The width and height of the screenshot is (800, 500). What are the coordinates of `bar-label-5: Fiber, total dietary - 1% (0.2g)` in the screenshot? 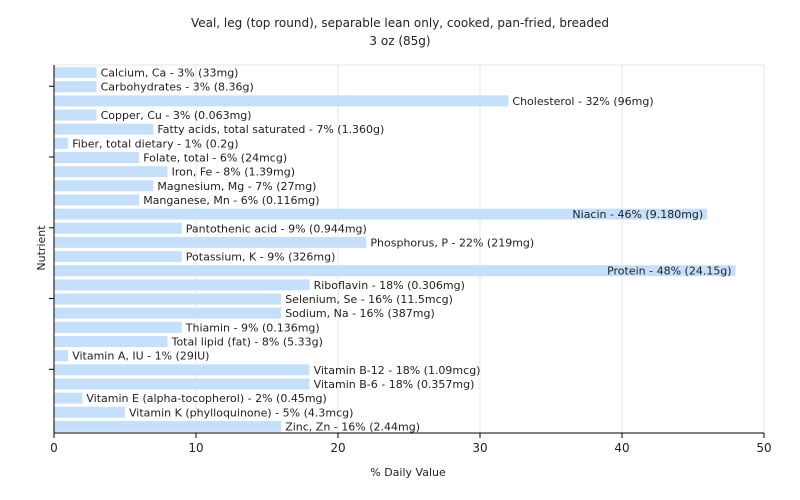 It's located at (155, 143).